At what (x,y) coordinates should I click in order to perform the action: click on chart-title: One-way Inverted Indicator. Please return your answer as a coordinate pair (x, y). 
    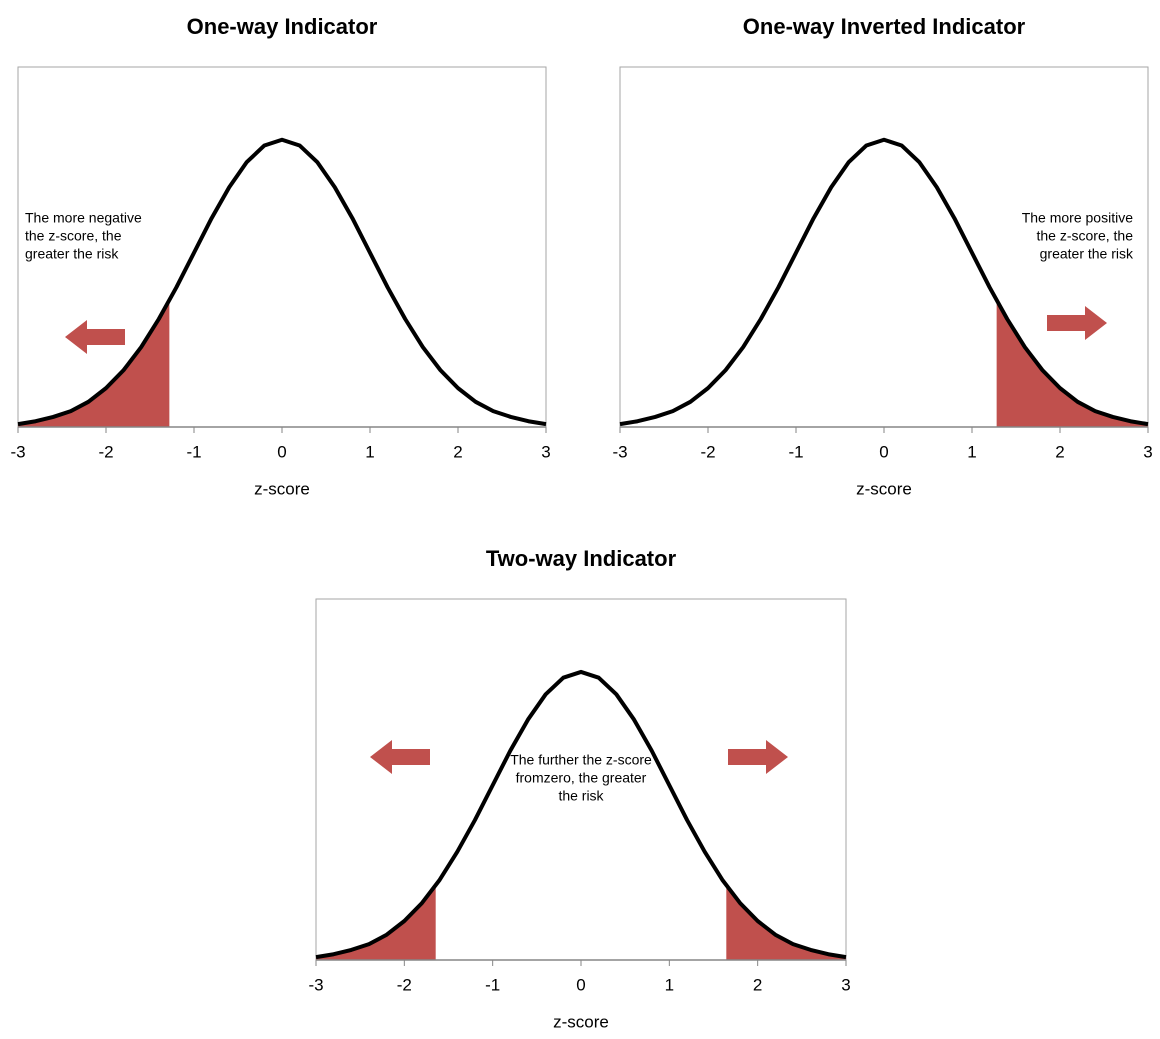
    Looking at the image, I should click on (884, 26).